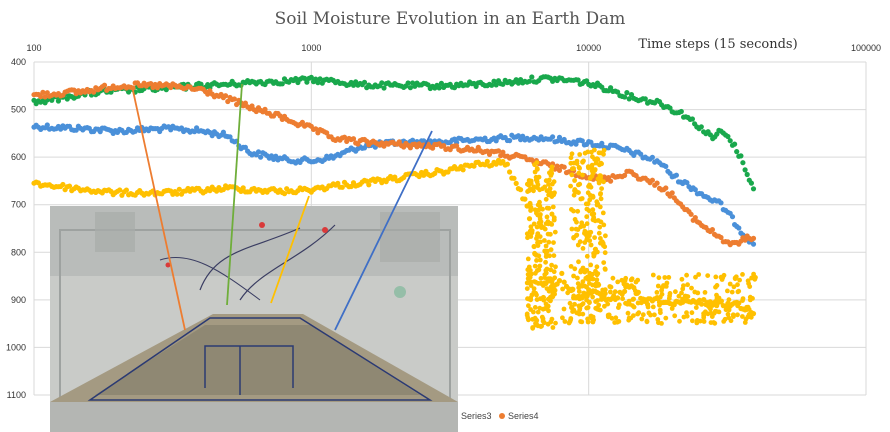  I want to click on y-axis-ticks: 400 500 600 700 800 900 1000 1100, so click(16, 228).